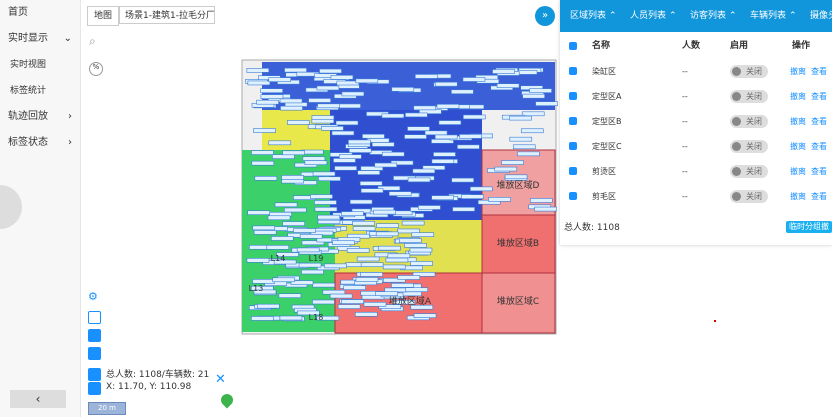  Describe the element at coordinates (696, 71) in the screenshot. I see `table-row: 染缸区 -- 关闭 撤离 查看` at that location.